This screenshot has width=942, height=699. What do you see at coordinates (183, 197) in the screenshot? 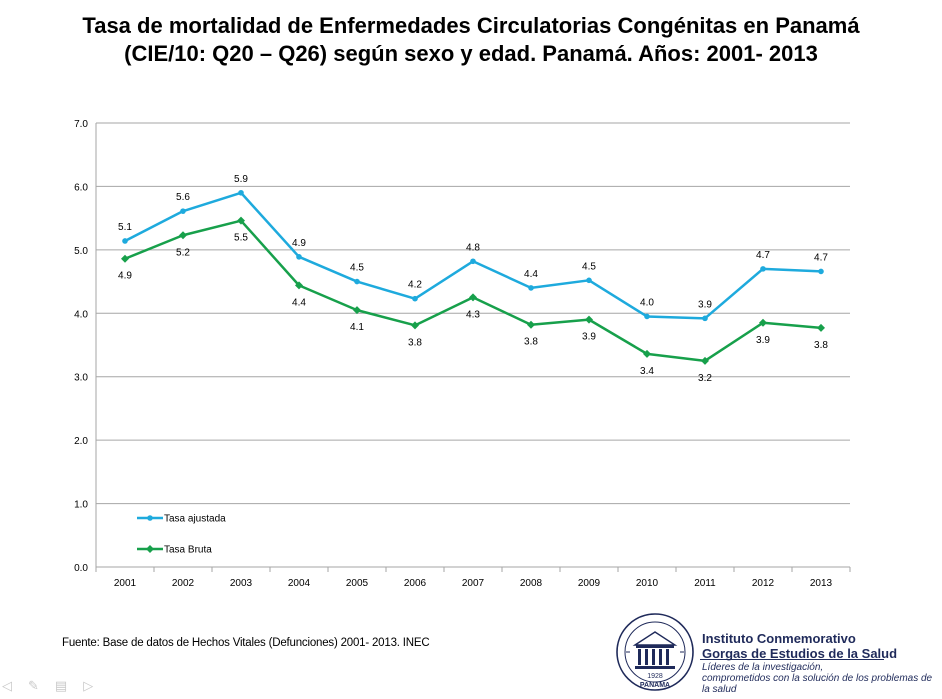
I see `data-label: 5.6` at bounding box center [183, 197].